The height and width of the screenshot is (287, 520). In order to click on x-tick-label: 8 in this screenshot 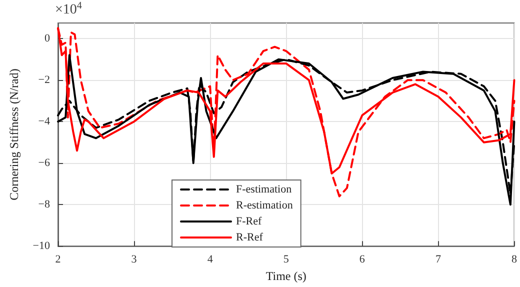, I will do `click(515, 260)`.